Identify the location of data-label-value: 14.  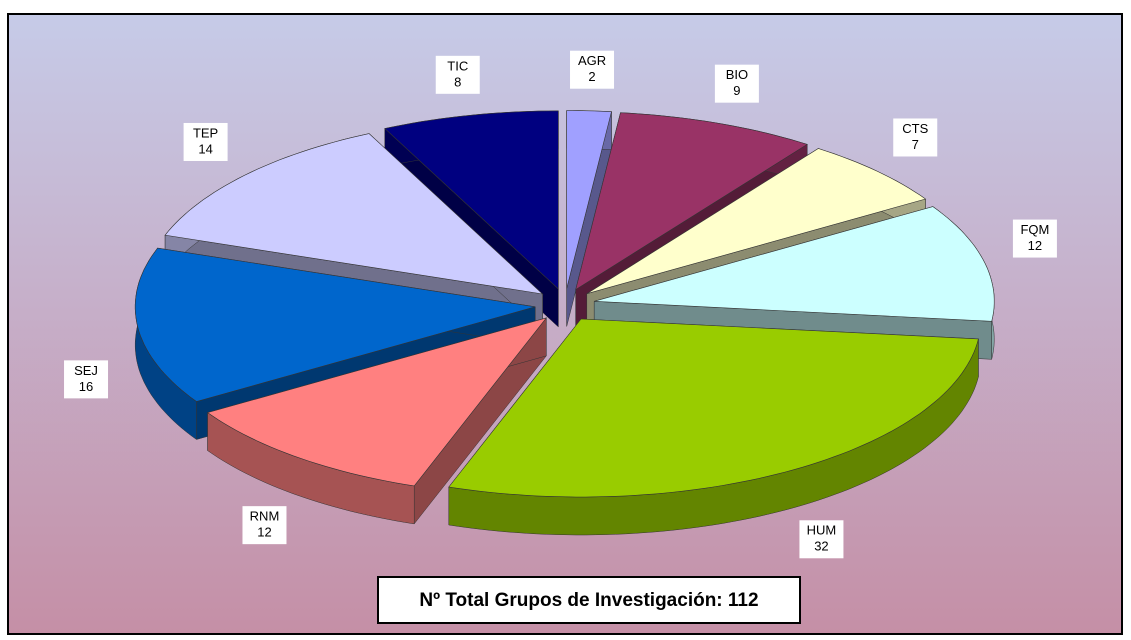
(205, 148).